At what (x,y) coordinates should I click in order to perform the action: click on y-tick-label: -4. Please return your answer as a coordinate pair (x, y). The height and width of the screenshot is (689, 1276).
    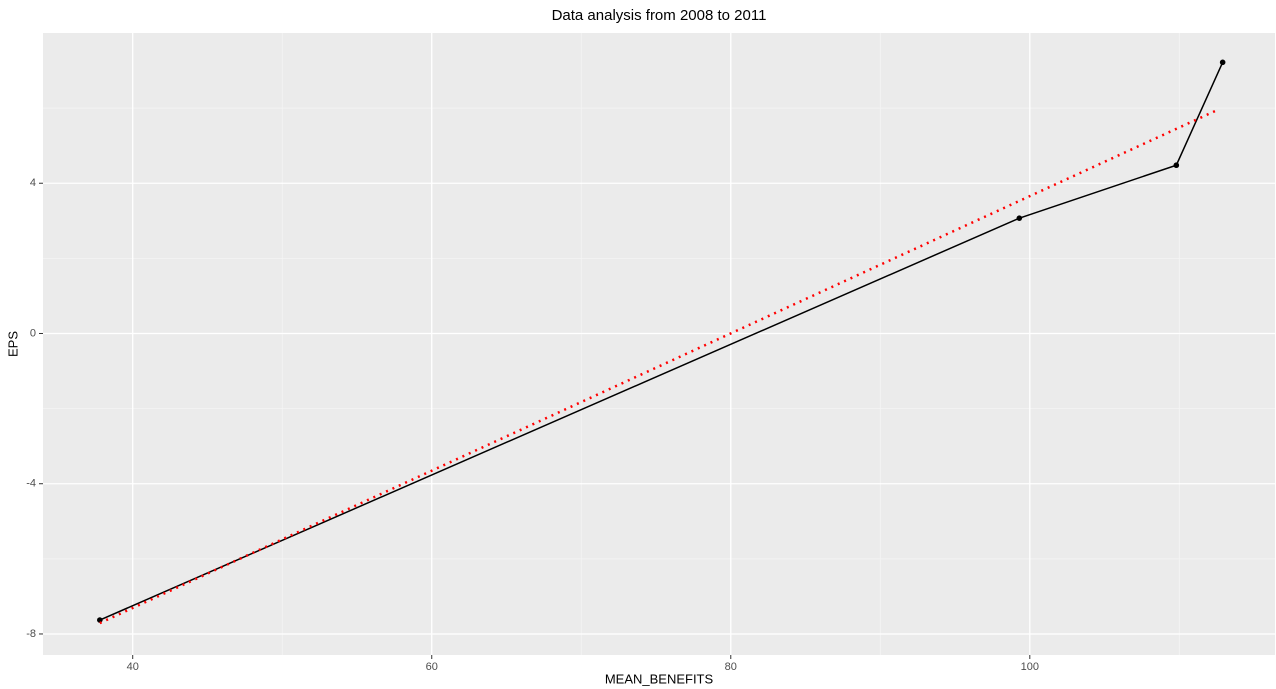
    Looking at the image, I should click on (31, 484).